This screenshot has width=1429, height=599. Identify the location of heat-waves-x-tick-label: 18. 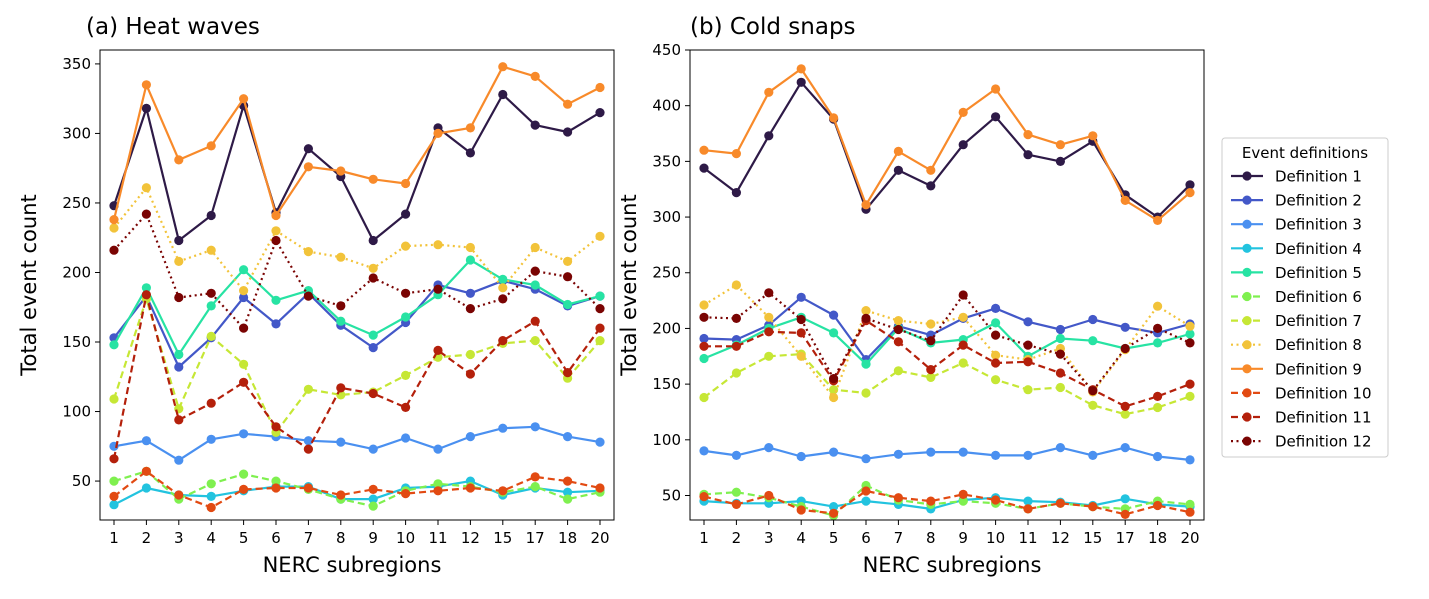
(567, 538).